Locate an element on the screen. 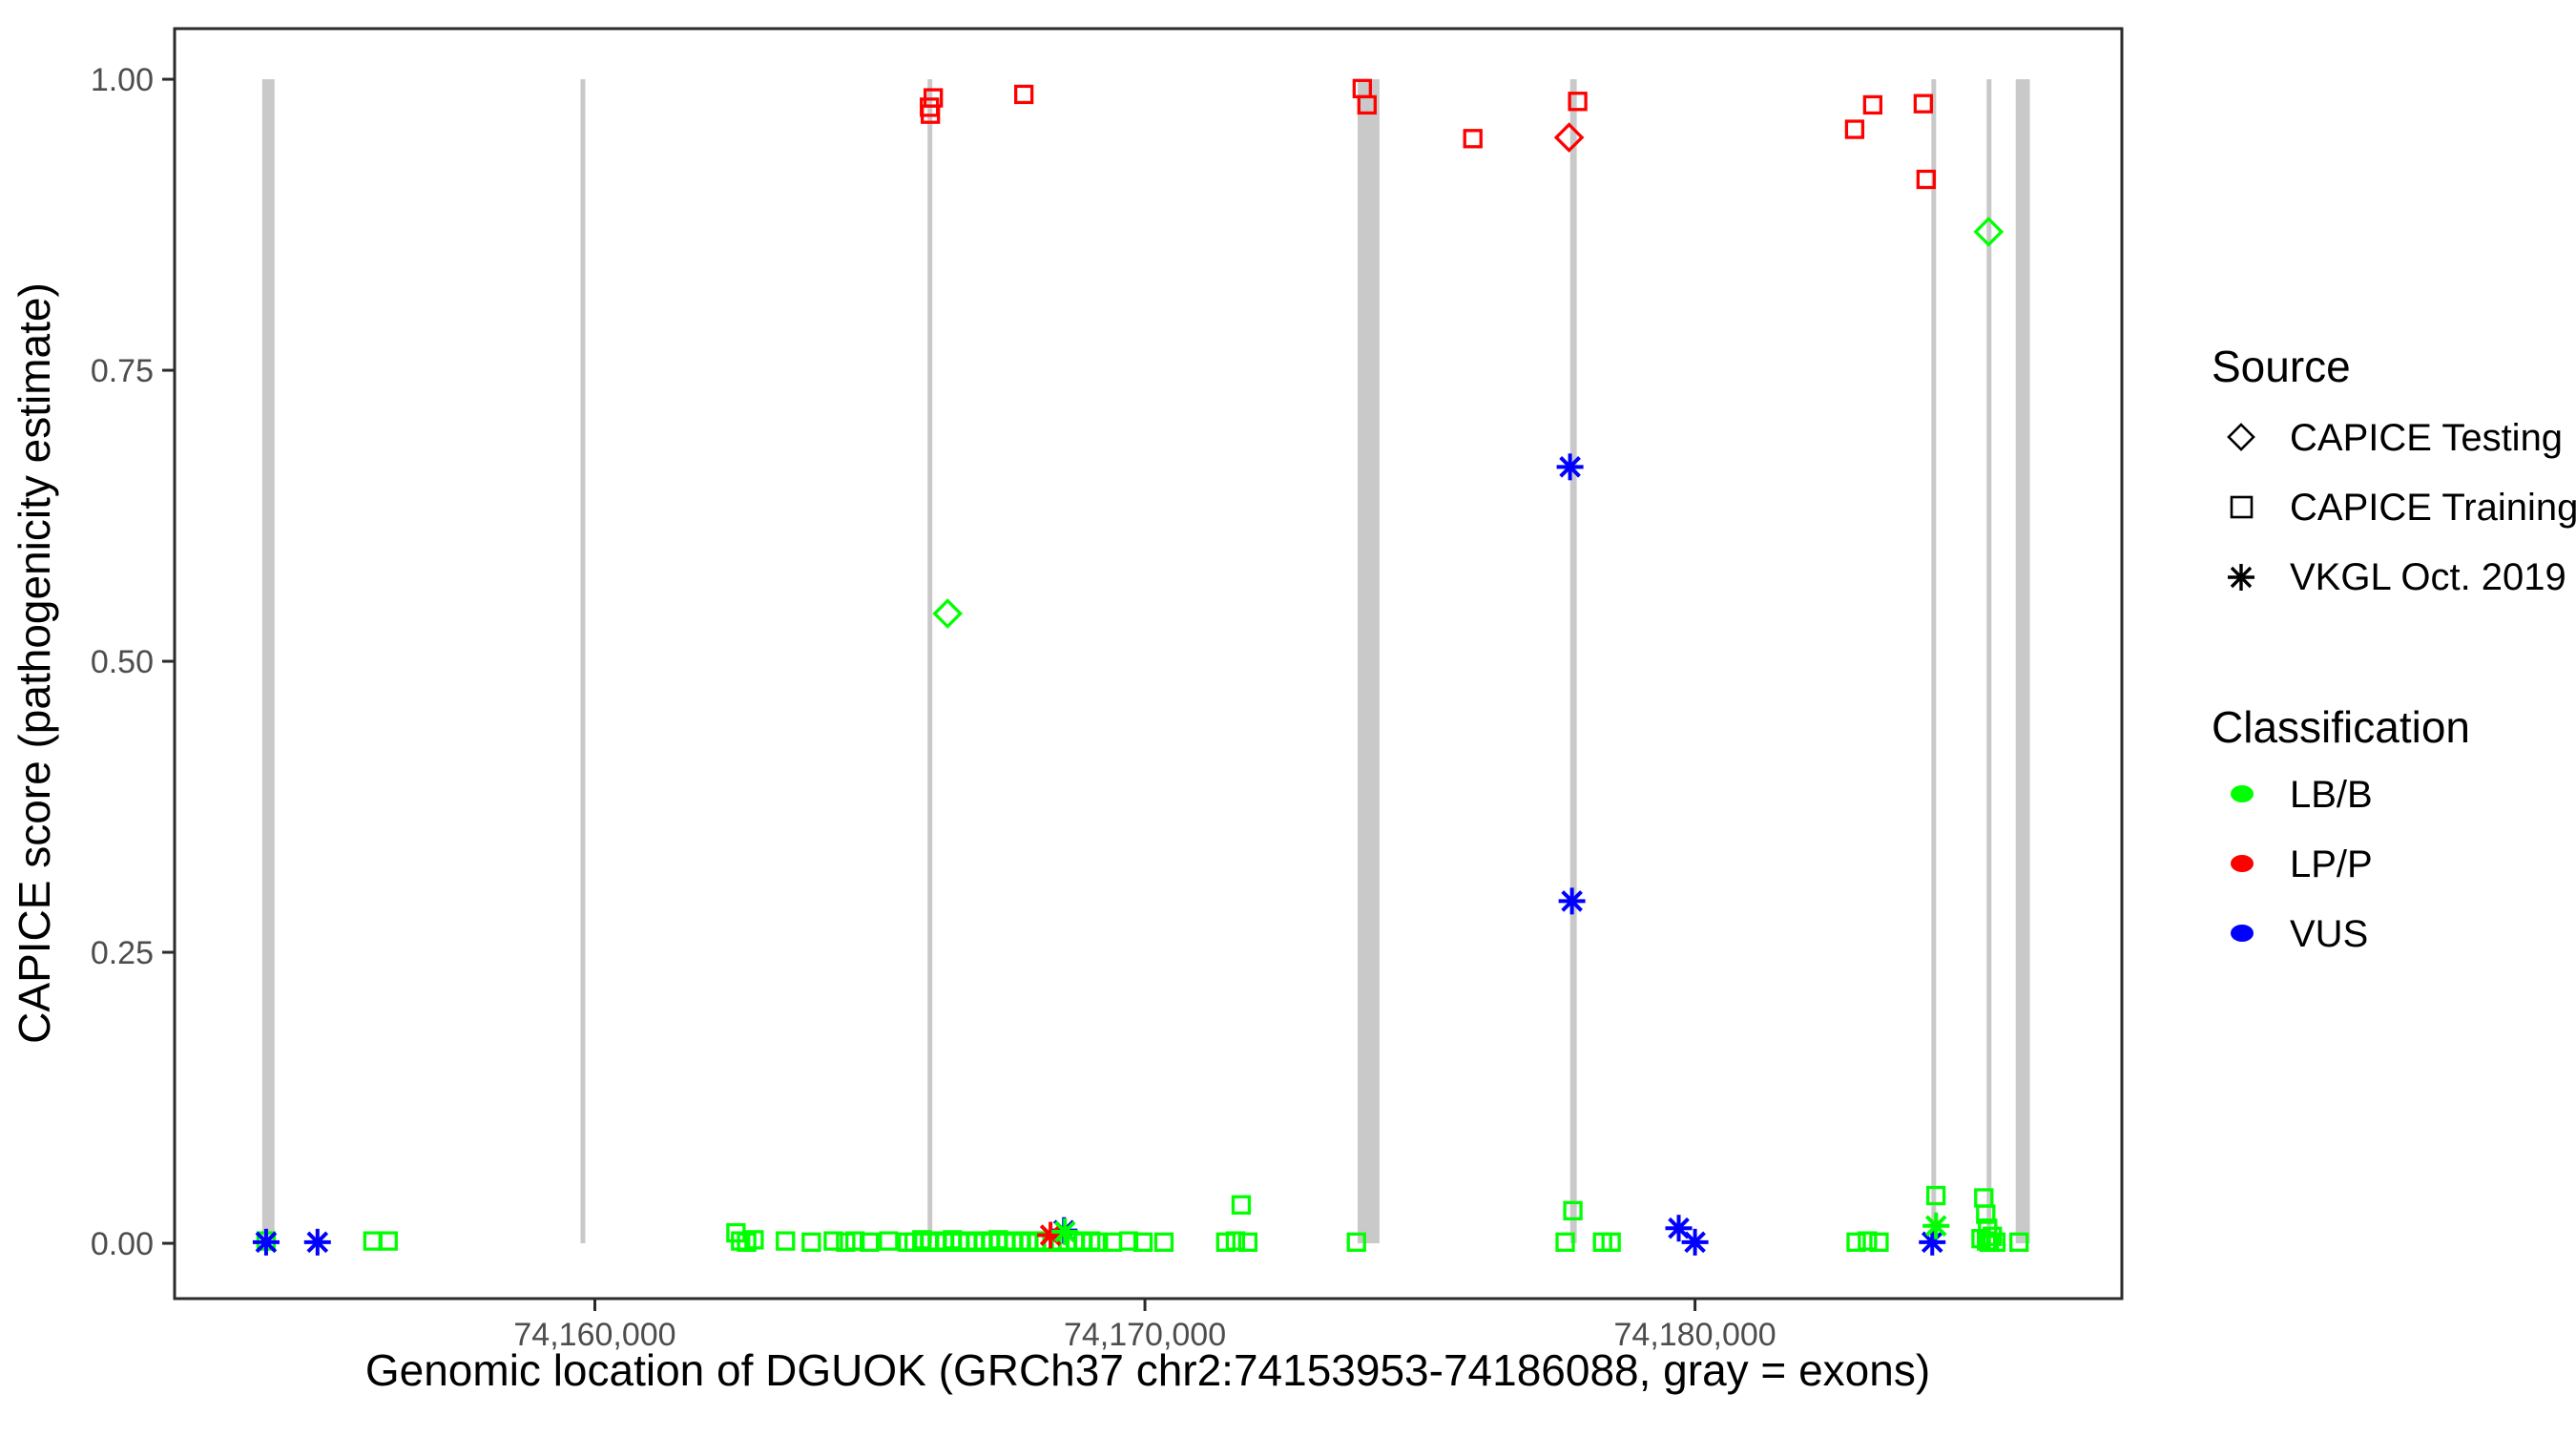 This screenshot has height=1436, width=2576. legend-item-vus: VUS is located at coordinates (2299, 934).